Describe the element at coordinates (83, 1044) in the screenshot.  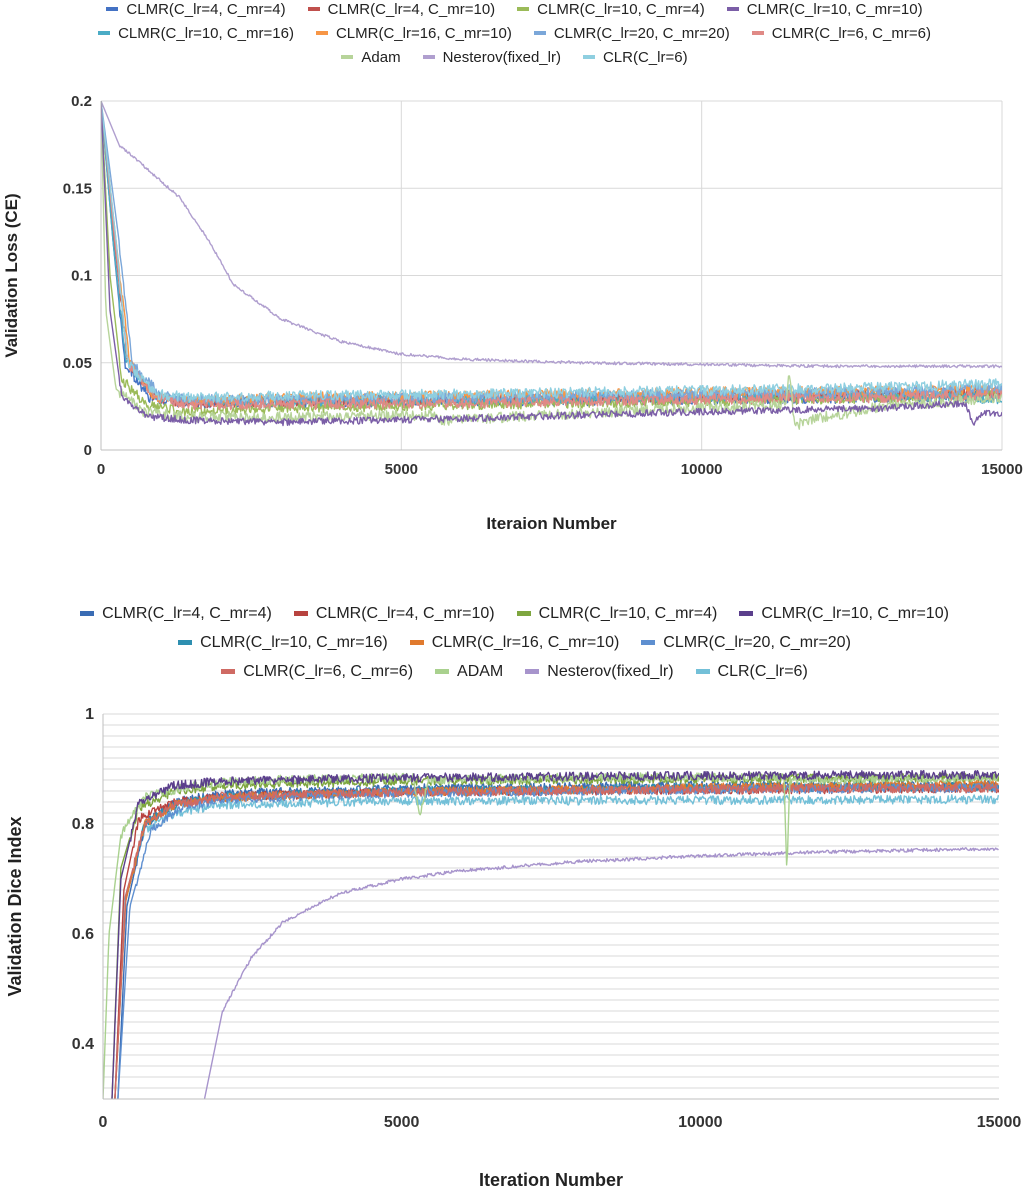
I see `dice-y-tick-label: 0.4` at that location.